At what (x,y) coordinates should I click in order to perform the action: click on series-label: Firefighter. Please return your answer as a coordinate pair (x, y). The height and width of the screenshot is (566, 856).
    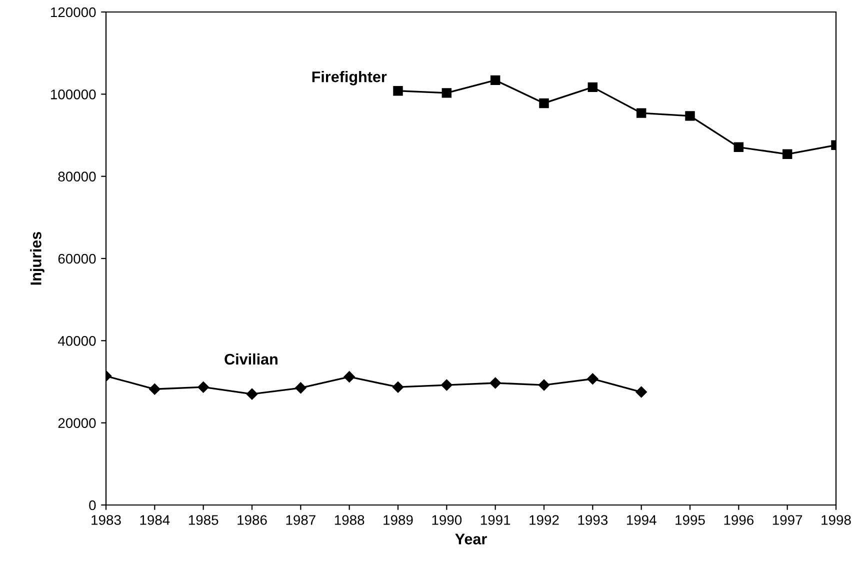
    Looking at the image, I should click on (349, 78).